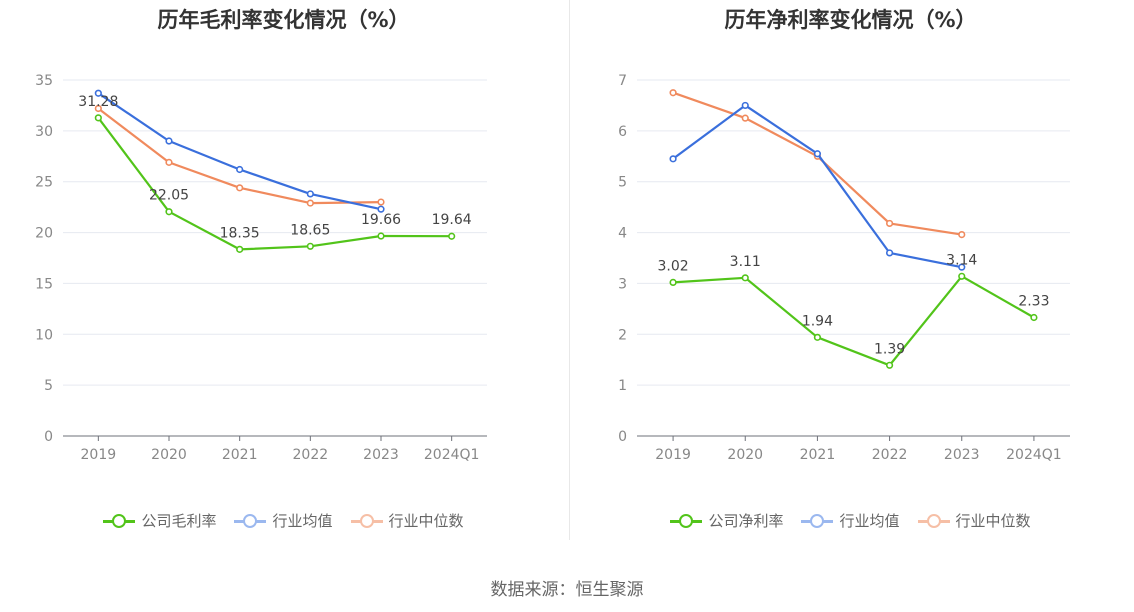  I want to click on y-tick-label: 10, so click(44, 335).